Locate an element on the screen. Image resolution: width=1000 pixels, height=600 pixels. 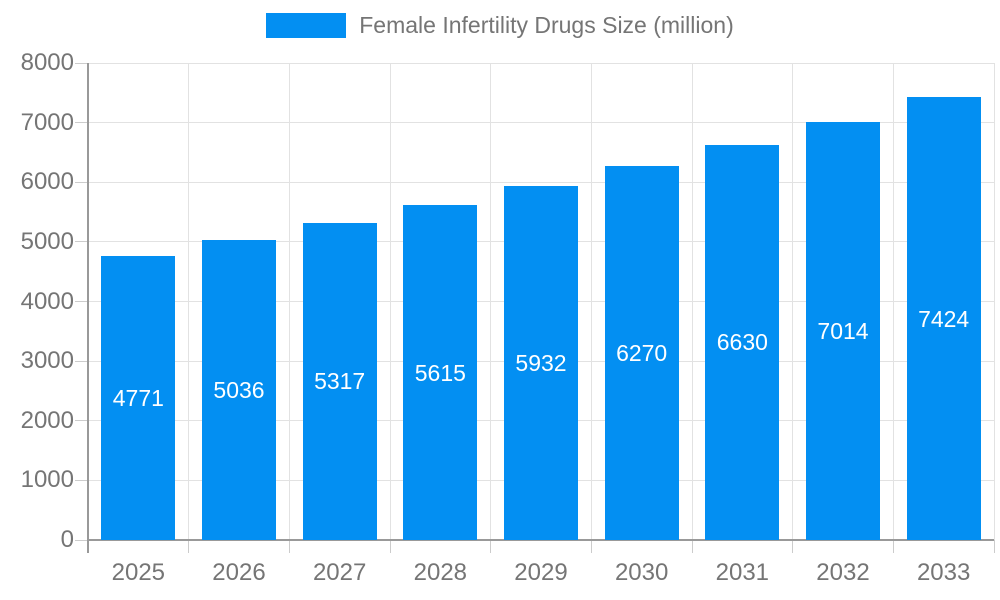
y-axis-label: 2000 is located at coordinates (47, 420).